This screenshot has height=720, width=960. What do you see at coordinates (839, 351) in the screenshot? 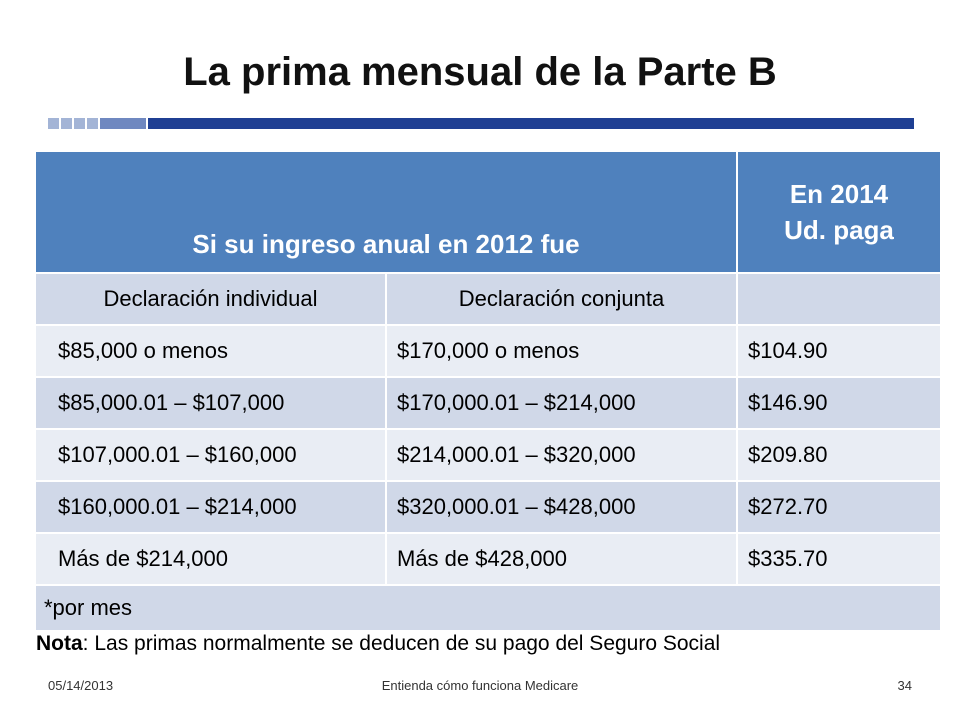
I see `cell-pay: $104.90` at bounding box center [839, 351].